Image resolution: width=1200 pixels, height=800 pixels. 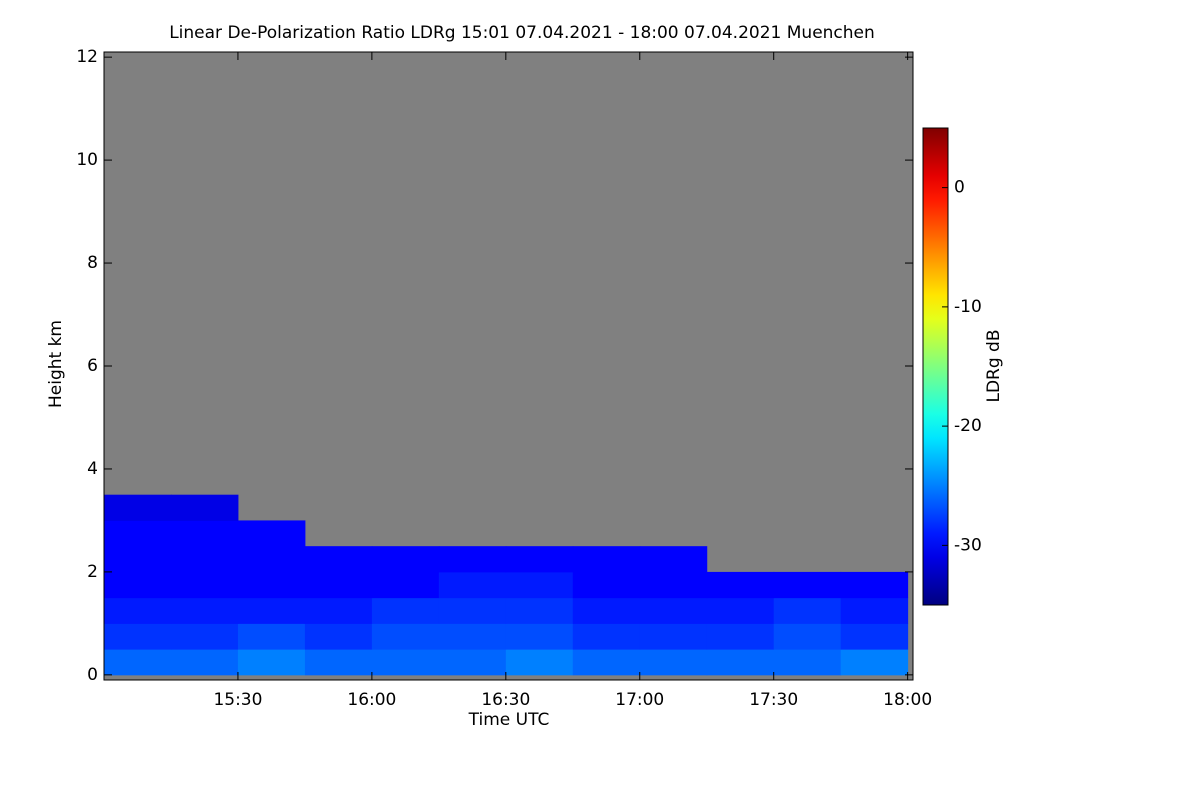 I want to click on colorbar, so click(x=935, y=366).